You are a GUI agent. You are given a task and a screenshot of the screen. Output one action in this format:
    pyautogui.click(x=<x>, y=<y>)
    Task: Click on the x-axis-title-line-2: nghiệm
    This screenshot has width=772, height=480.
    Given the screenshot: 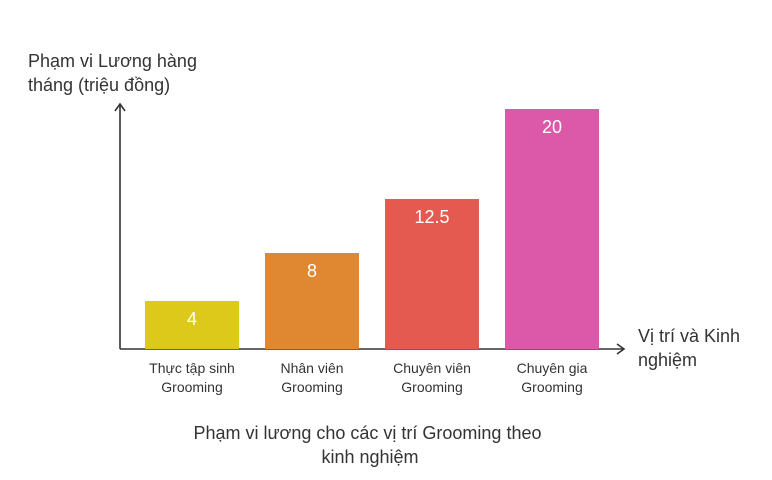 What is the action you would take?
    pyautogui.click(x=667, y=360)
    